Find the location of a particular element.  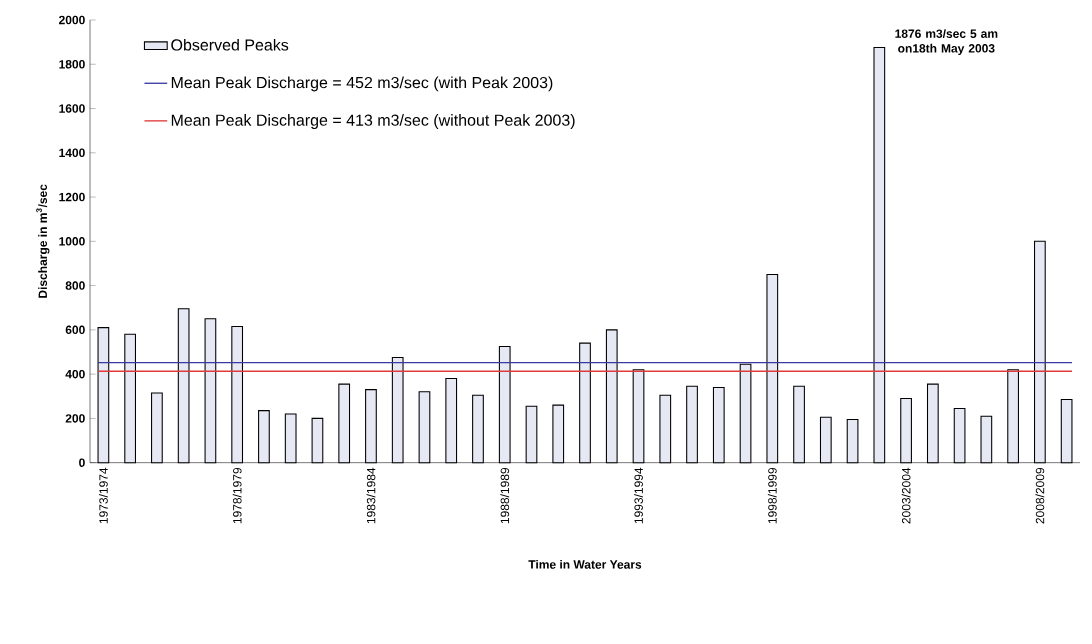

y-tick-label: 2000 is located at coordinates (72, 20).